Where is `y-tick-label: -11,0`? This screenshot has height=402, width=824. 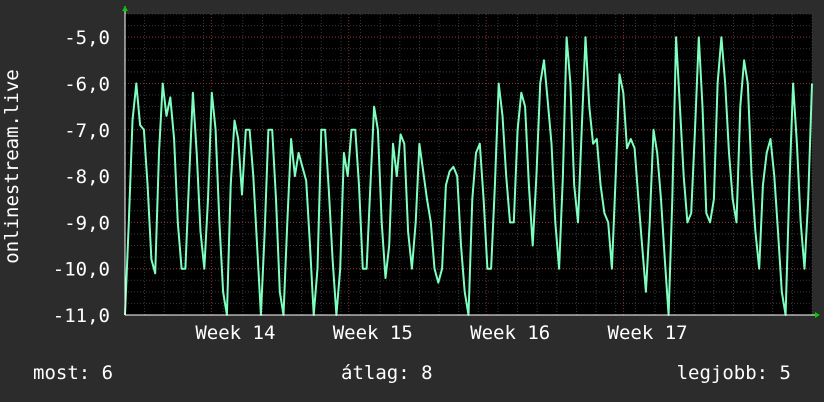
y-tick-label: -11,0 is located at coordinates (81, 316).